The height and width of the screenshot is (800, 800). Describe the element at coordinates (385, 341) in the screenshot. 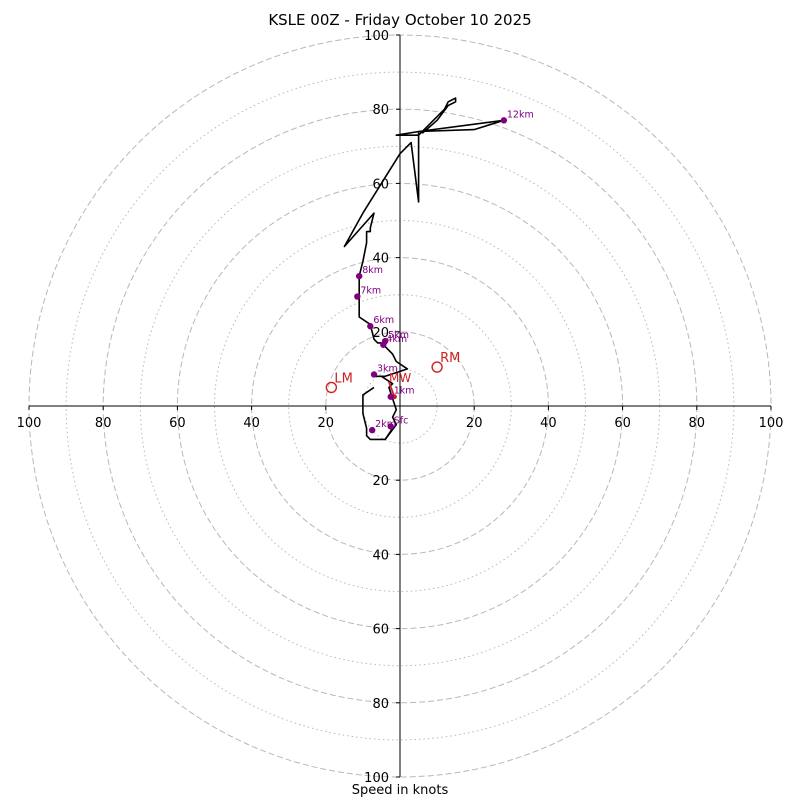

I see `height-marker-5km` at that location.